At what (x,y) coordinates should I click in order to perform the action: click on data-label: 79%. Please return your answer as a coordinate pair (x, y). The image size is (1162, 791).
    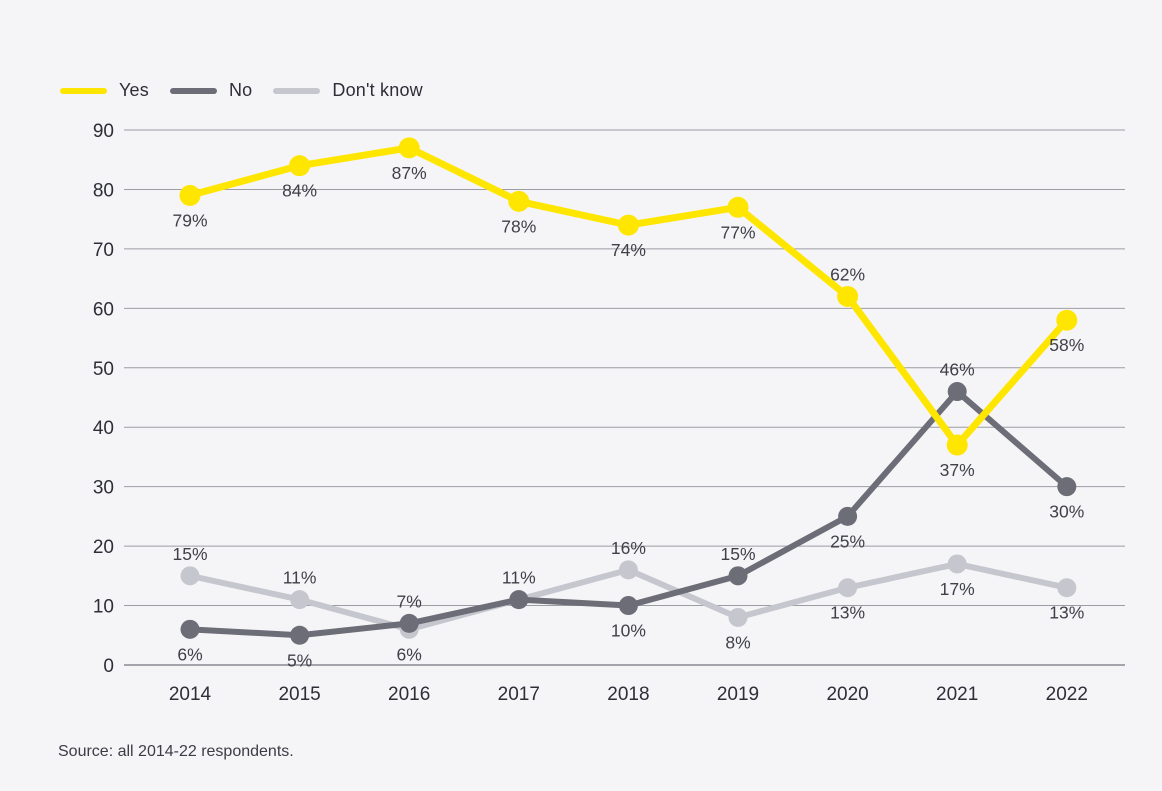
    Looking at the image, I should click on (189, 220).